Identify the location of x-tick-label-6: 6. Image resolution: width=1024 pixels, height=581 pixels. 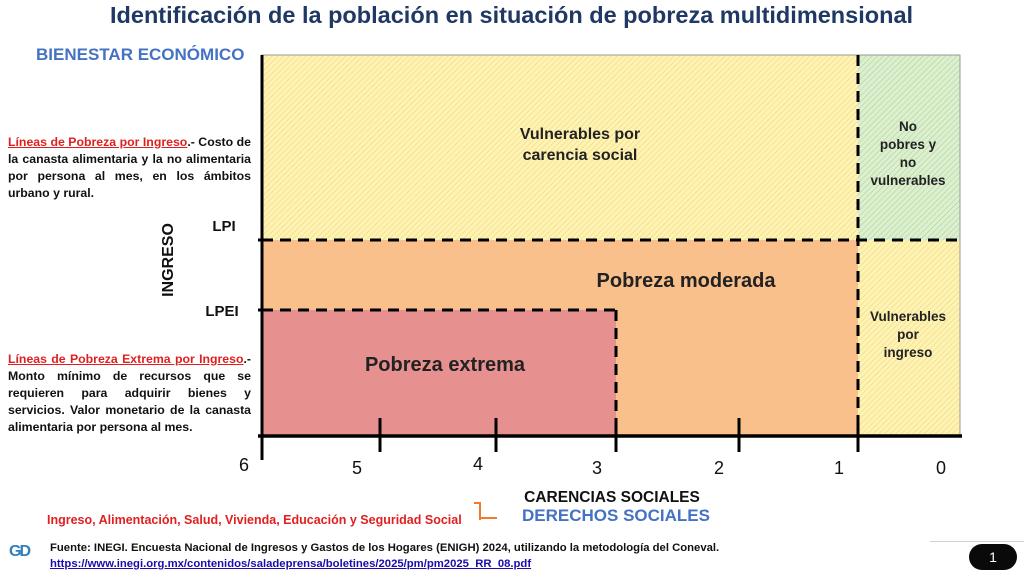
(244, 465).